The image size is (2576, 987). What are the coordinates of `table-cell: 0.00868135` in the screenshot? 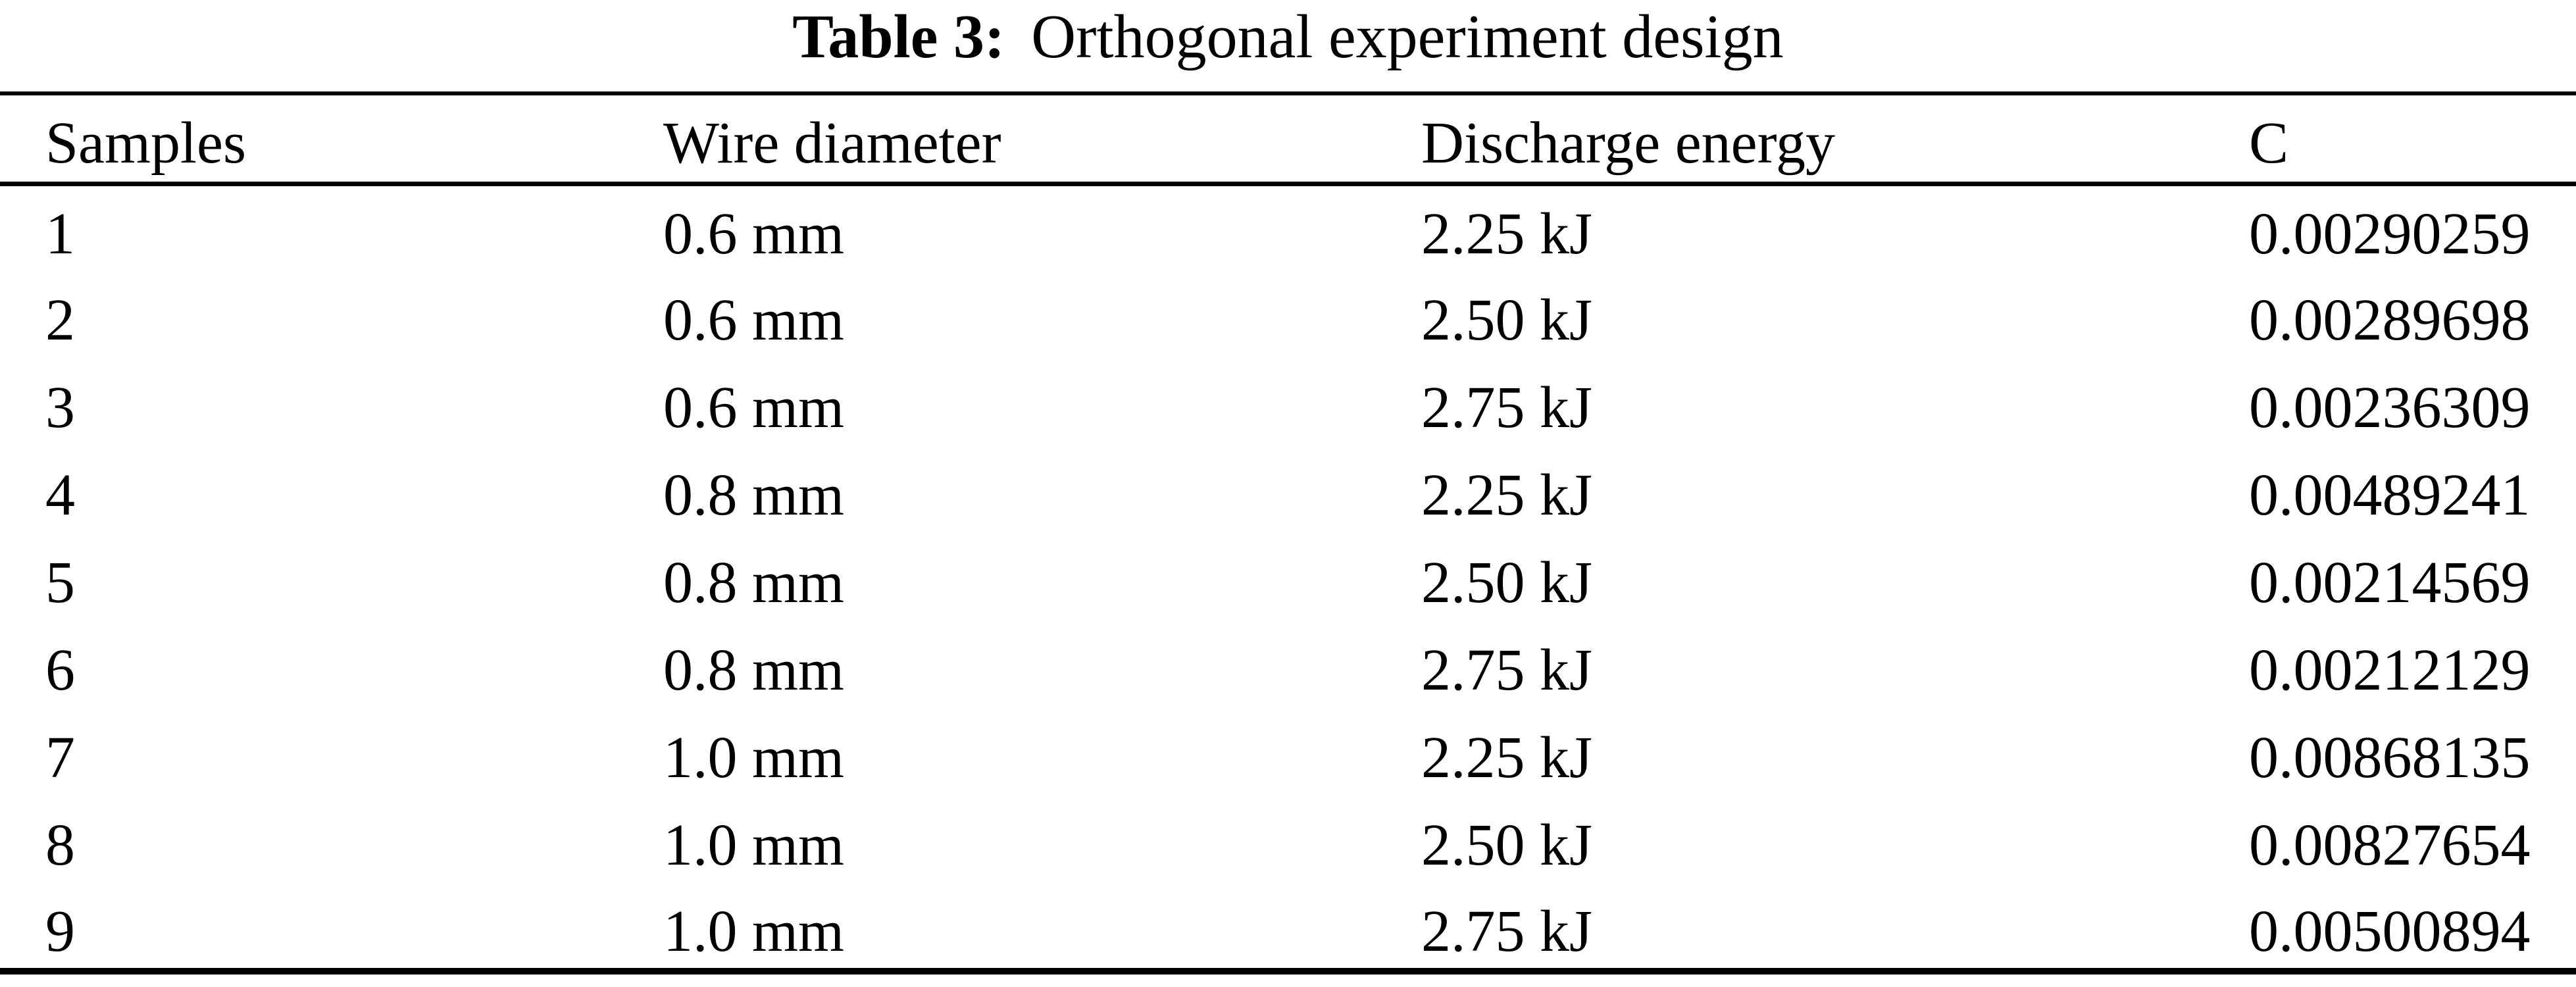 It's located at (2390, 758).